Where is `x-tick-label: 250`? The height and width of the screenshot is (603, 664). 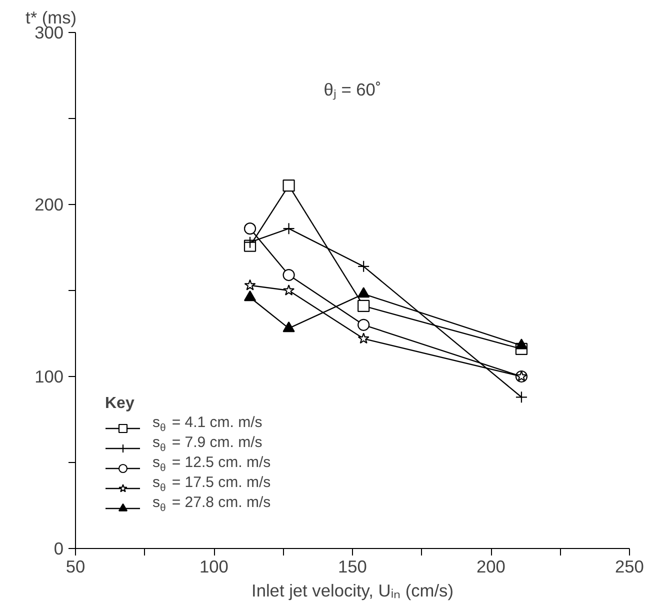
x-tick-label: 250 is located at coordinates (629, 566).